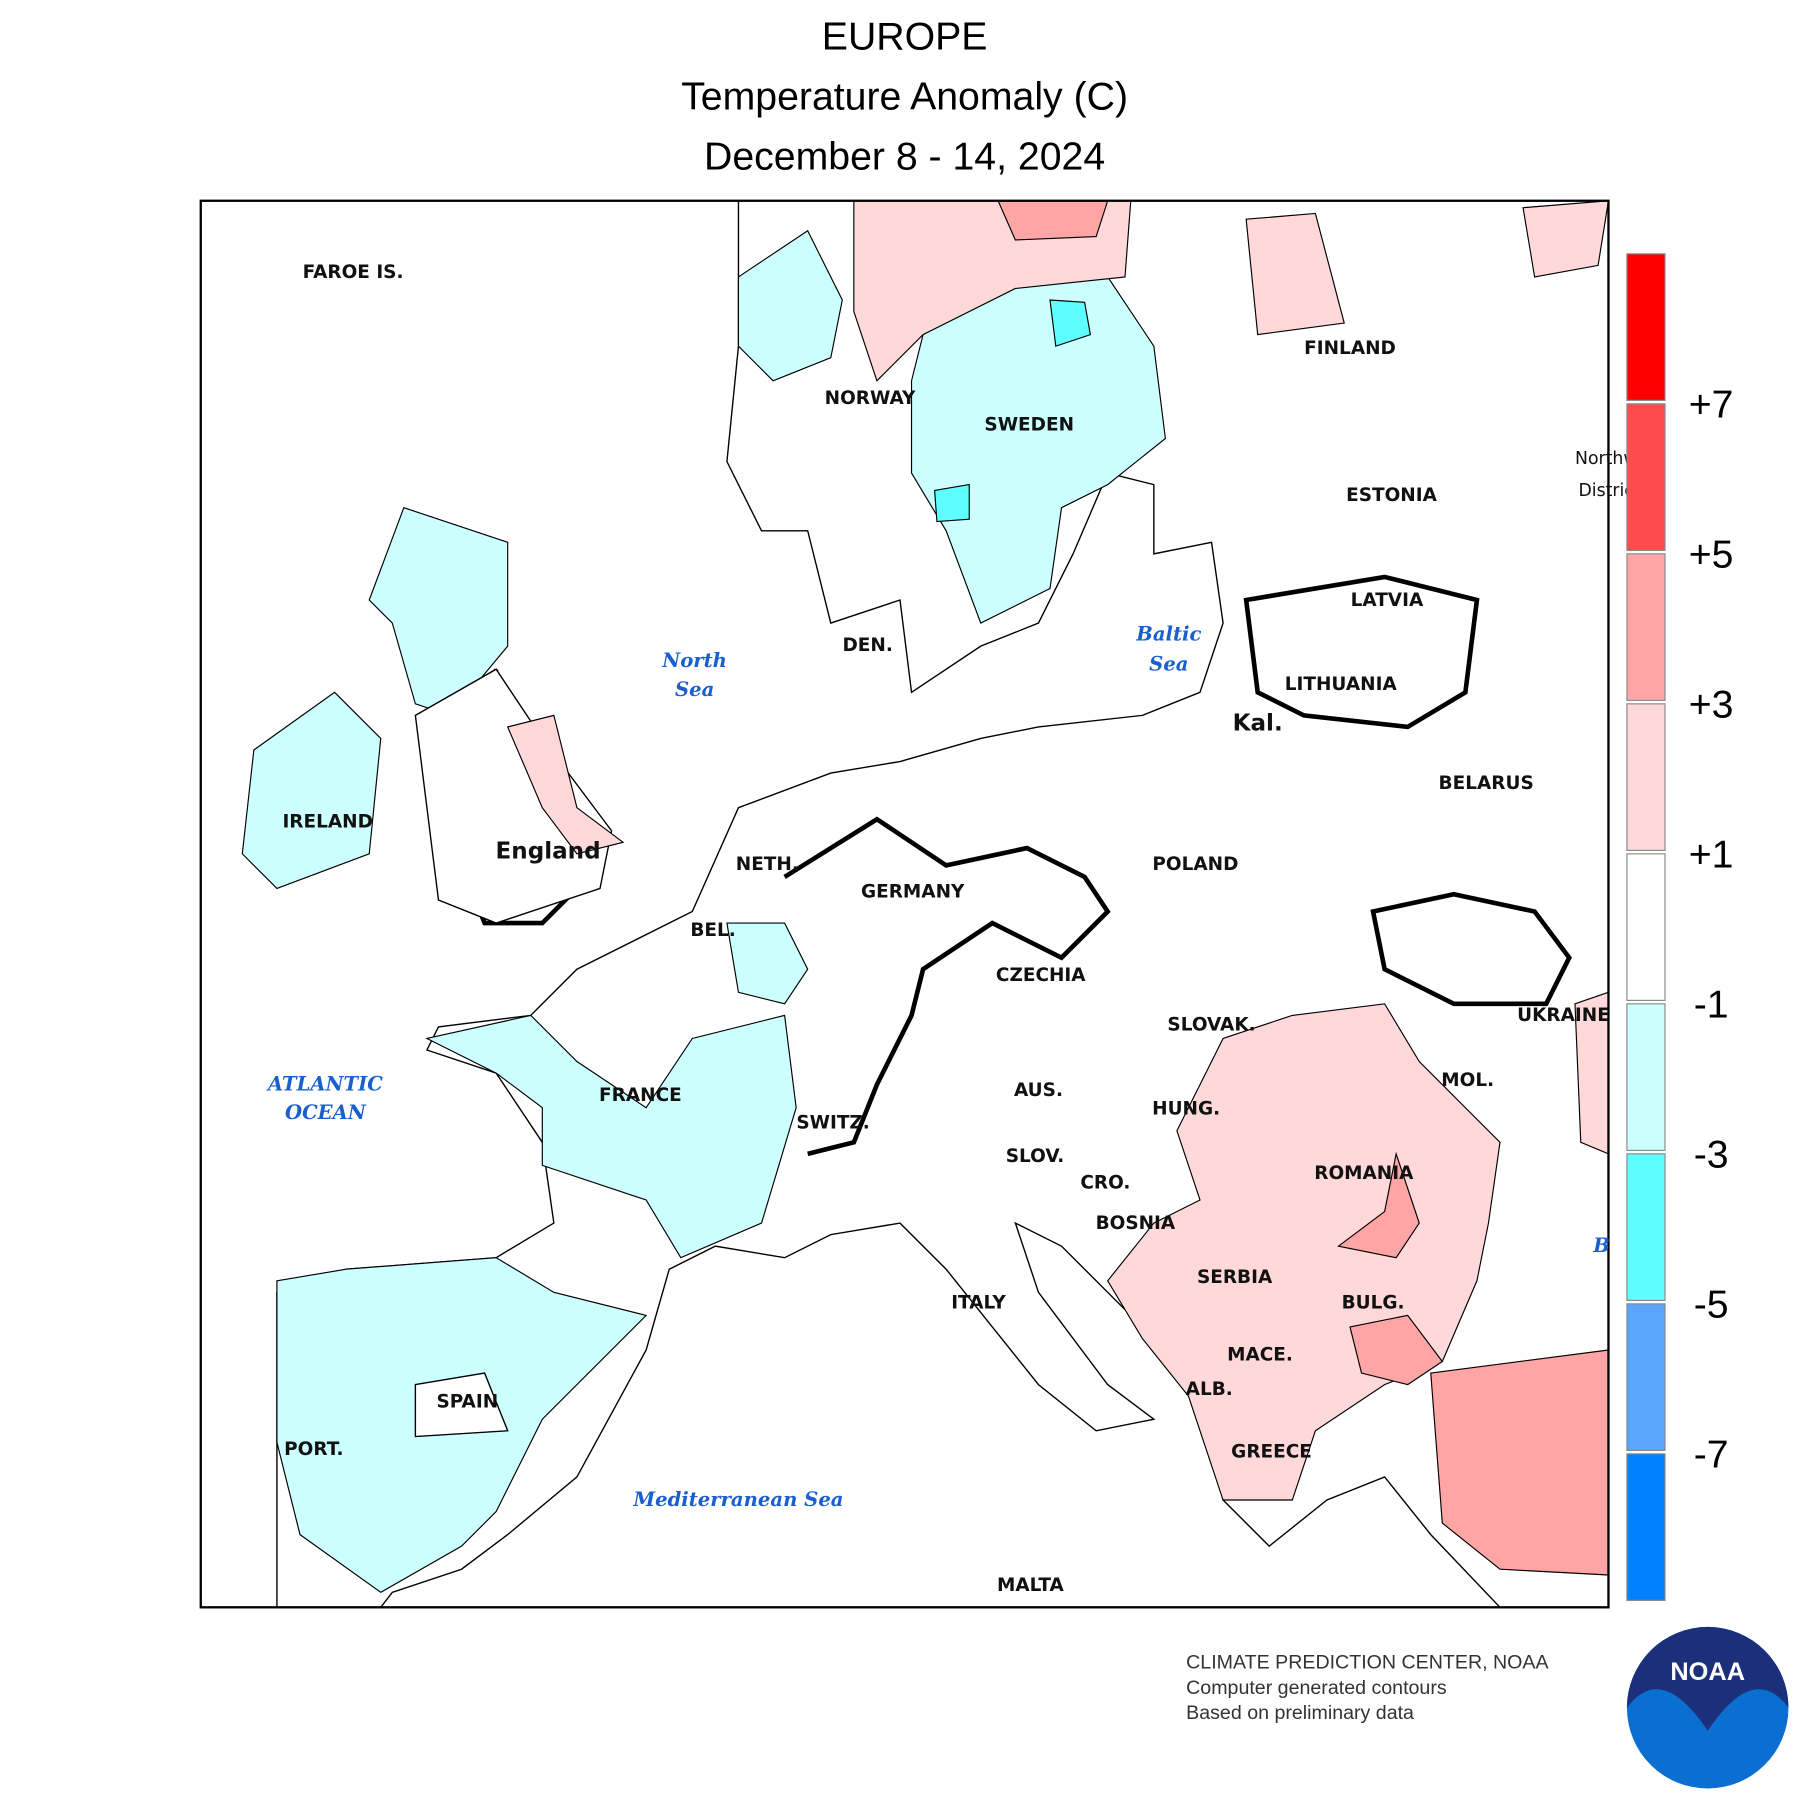 The image size is (1800, 1800). Describe the element at coordinates (904, 157) in the screenshot. I see `date: December 8 - 14, 2024` at that location.